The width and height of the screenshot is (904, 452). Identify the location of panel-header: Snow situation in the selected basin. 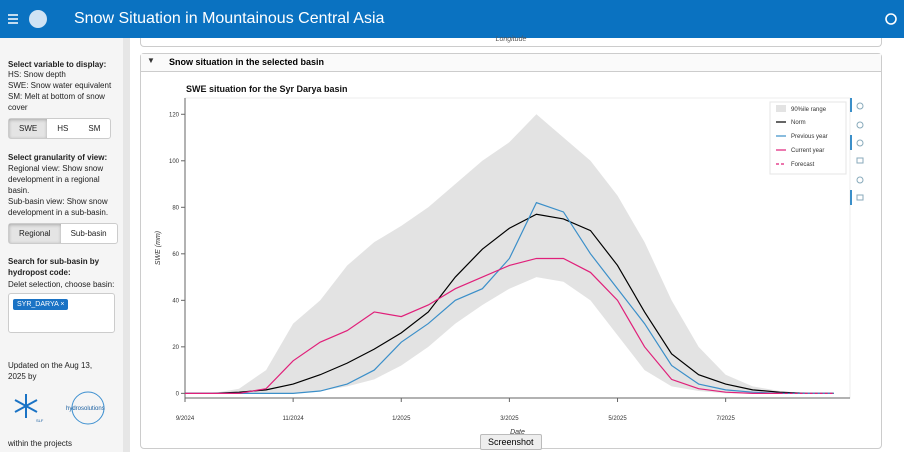
(511, 63).